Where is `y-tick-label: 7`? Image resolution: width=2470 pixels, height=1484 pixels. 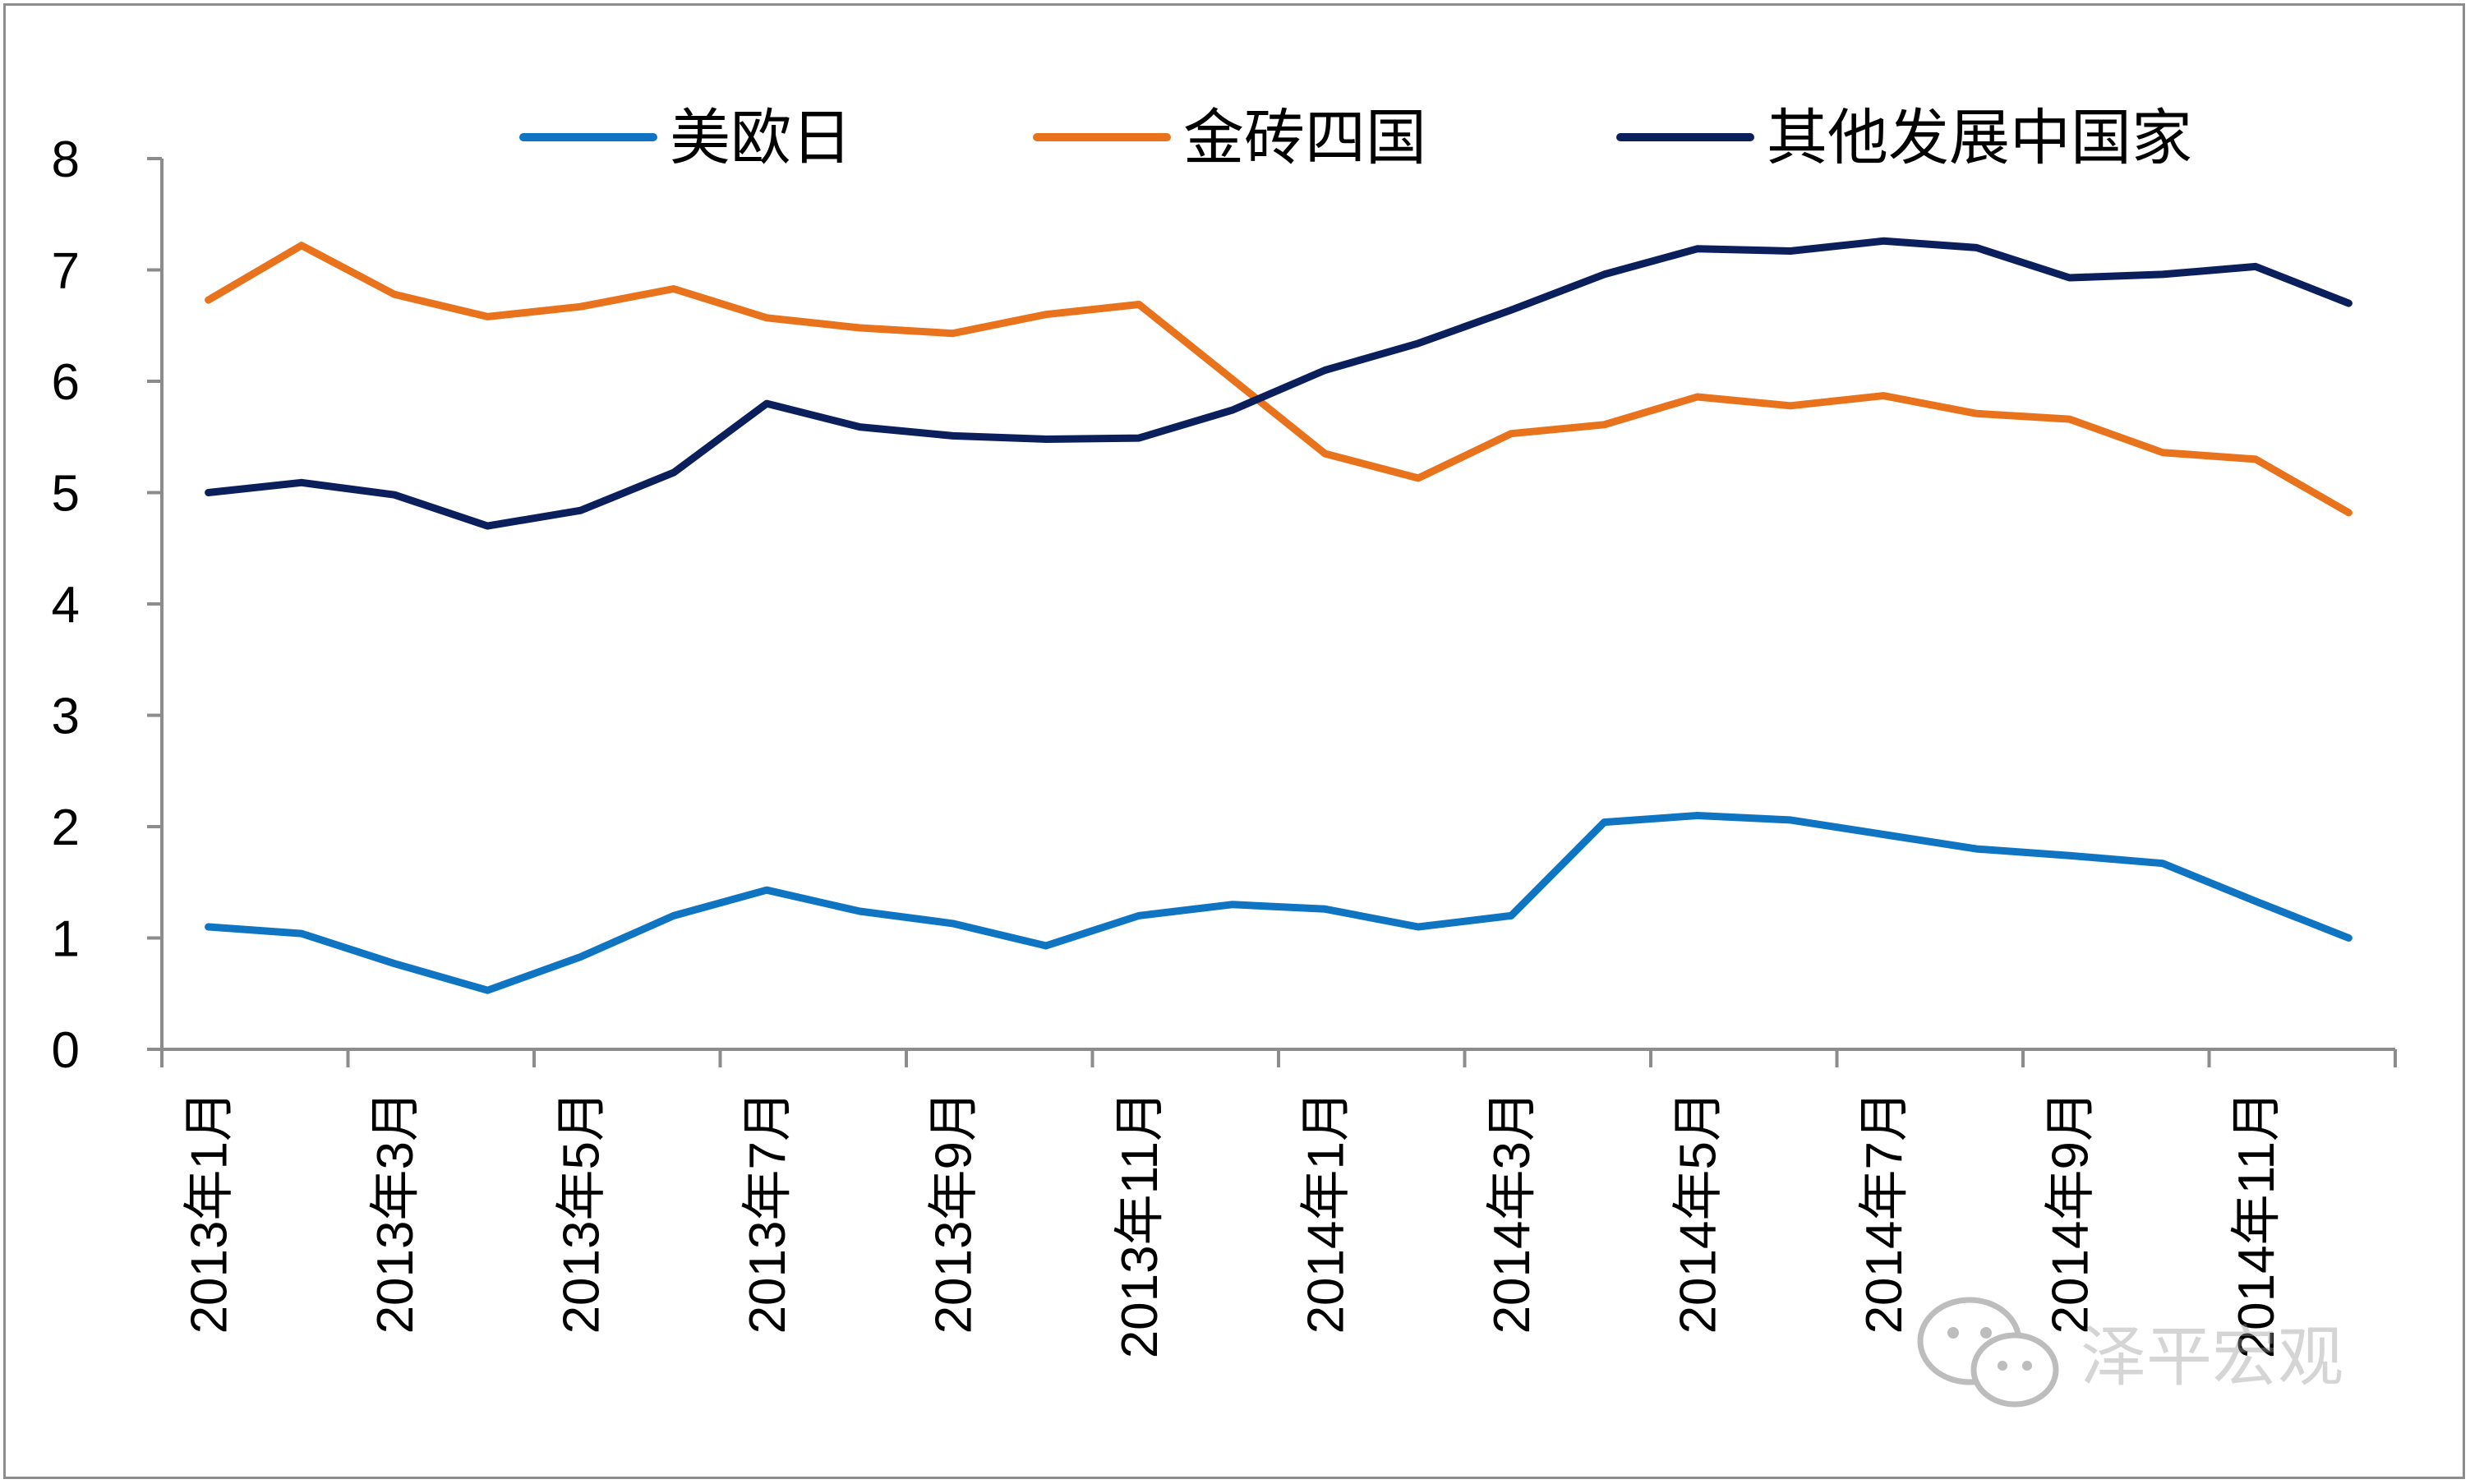
y-tick-label: 7 is located at coordinates (66, 271).